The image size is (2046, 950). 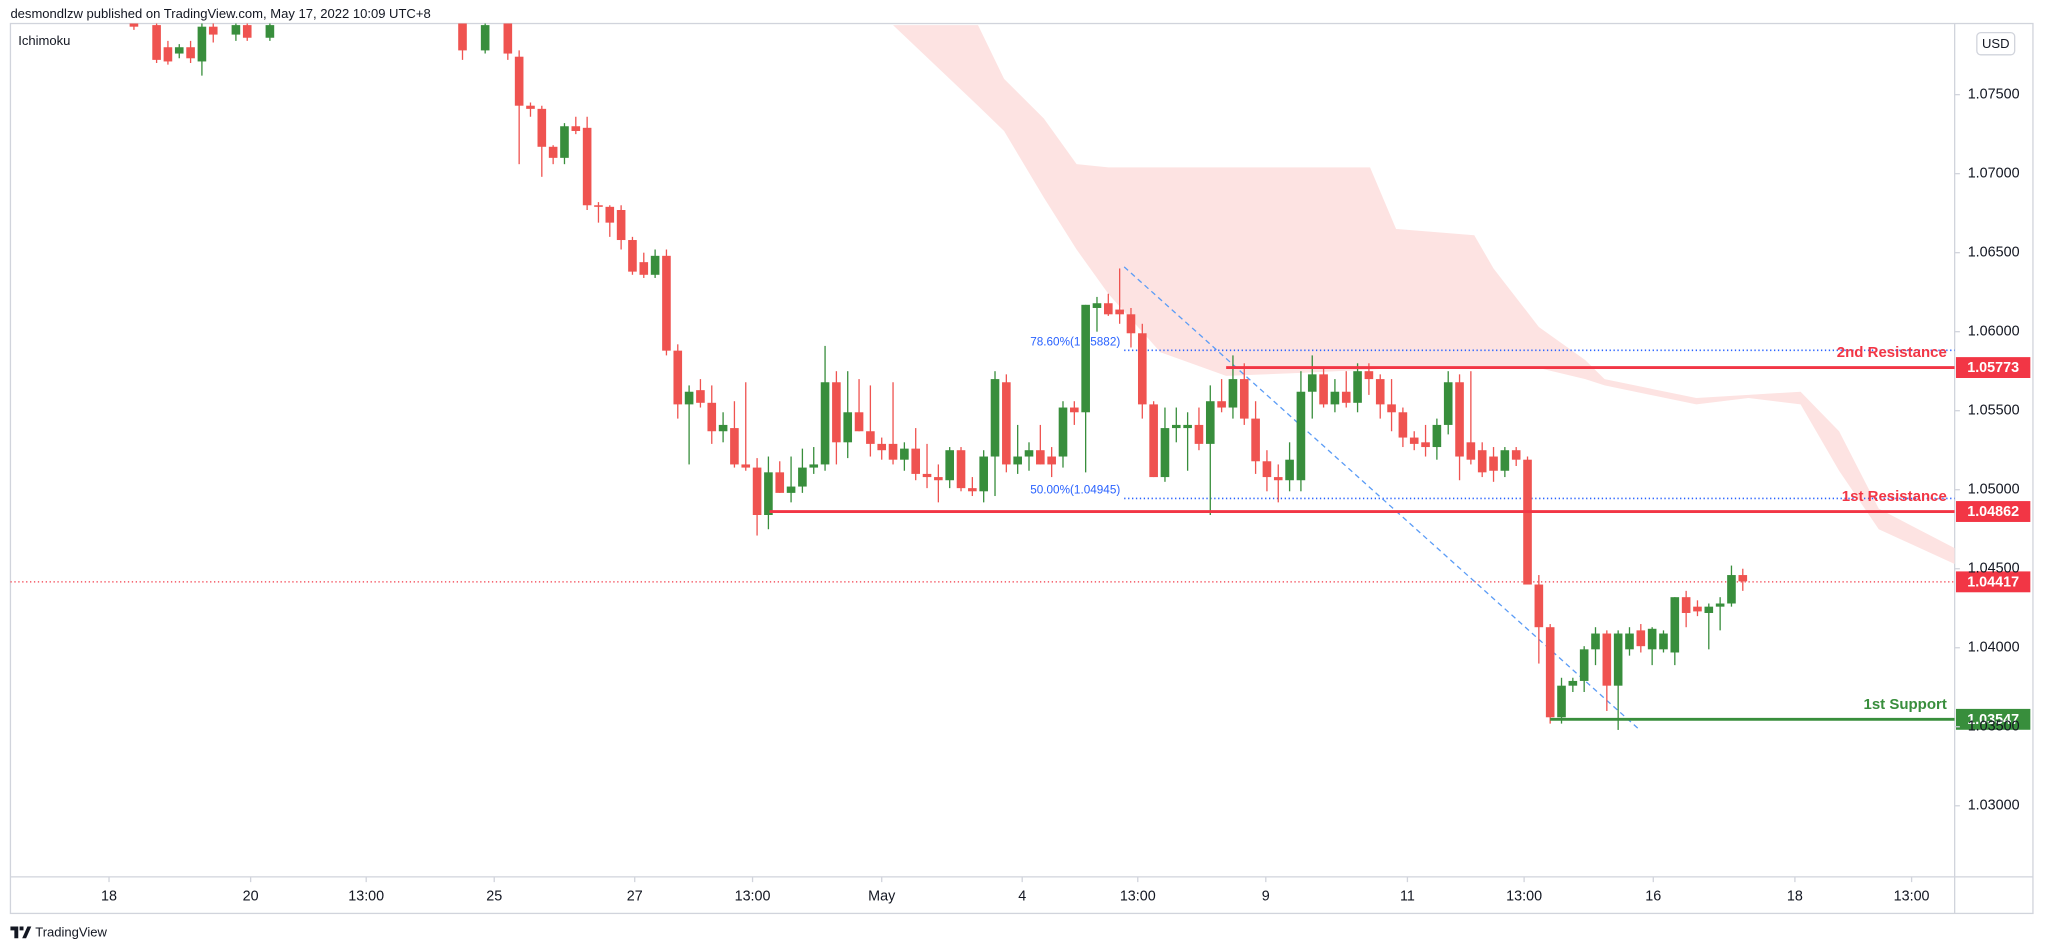 I want to click on y-tick-label: 1.05000, so click(x=1994, y=490).